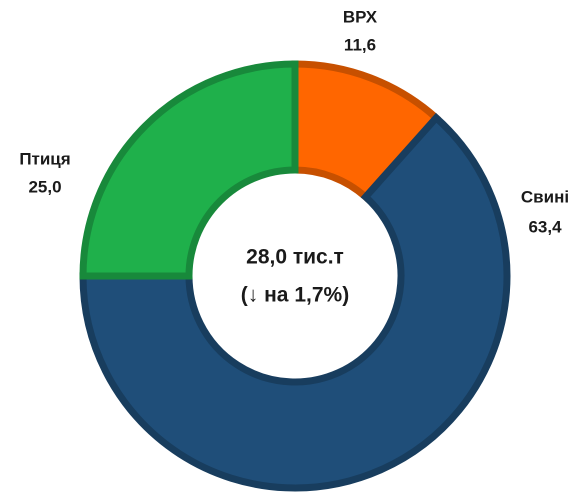  I want to click on value-label: 63,4, so click(545, 226).